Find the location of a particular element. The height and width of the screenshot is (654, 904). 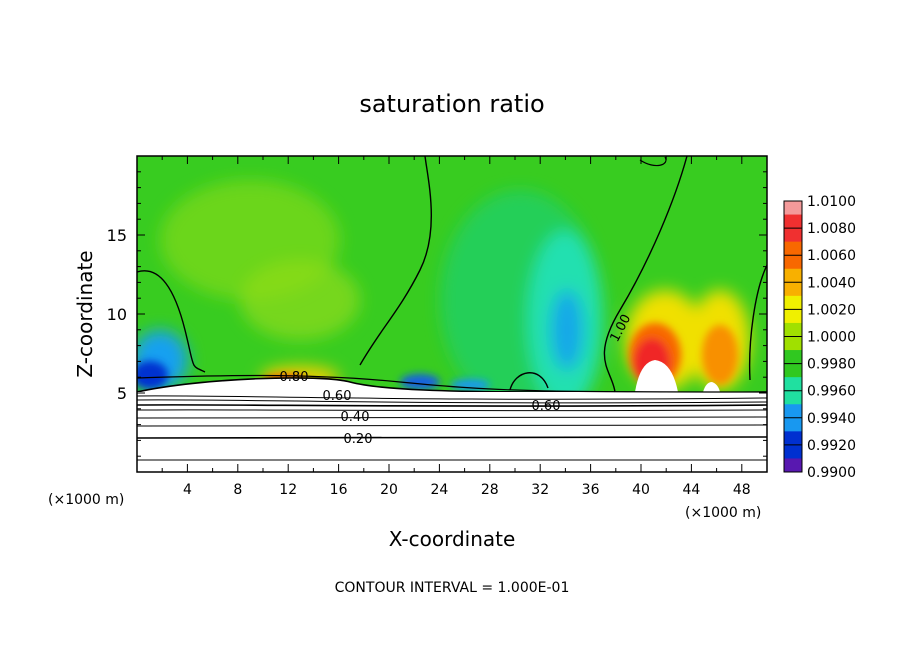

colorbar-label: 1.0040 is located at coordinates (831, 283).